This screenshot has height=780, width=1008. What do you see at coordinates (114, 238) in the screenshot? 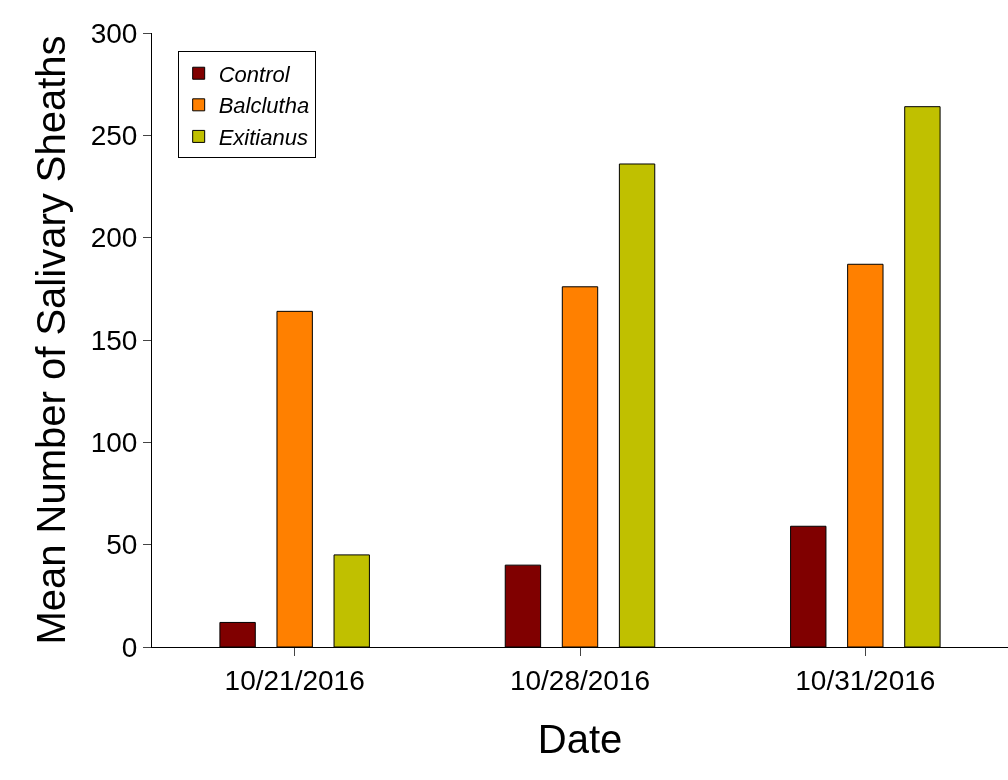
I see `y-tick-label: 200` at bounding box center [114, 238].